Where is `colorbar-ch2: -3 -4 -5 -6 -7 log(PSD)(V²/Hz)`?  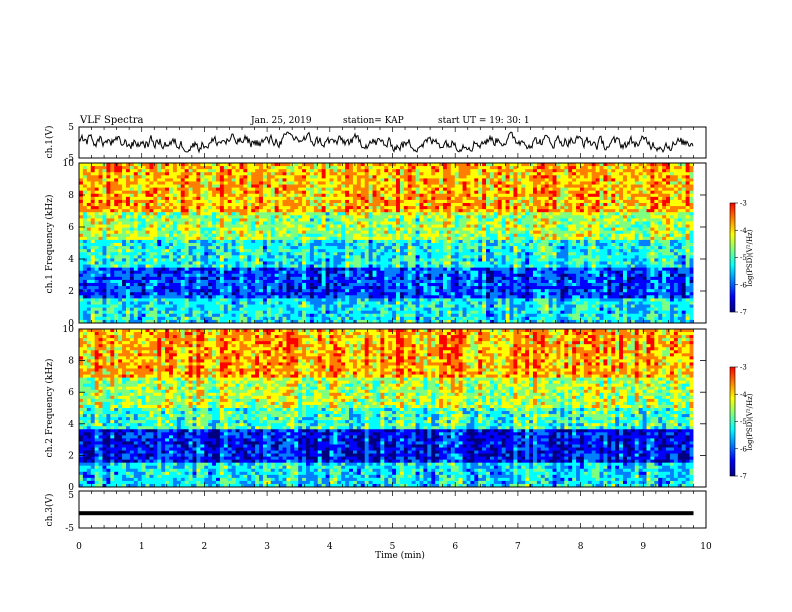
colorbar-ch2: -3 -4 -5 -6 -7 log(PSD)(V²/Hz) is located at coordinates (741, 422).